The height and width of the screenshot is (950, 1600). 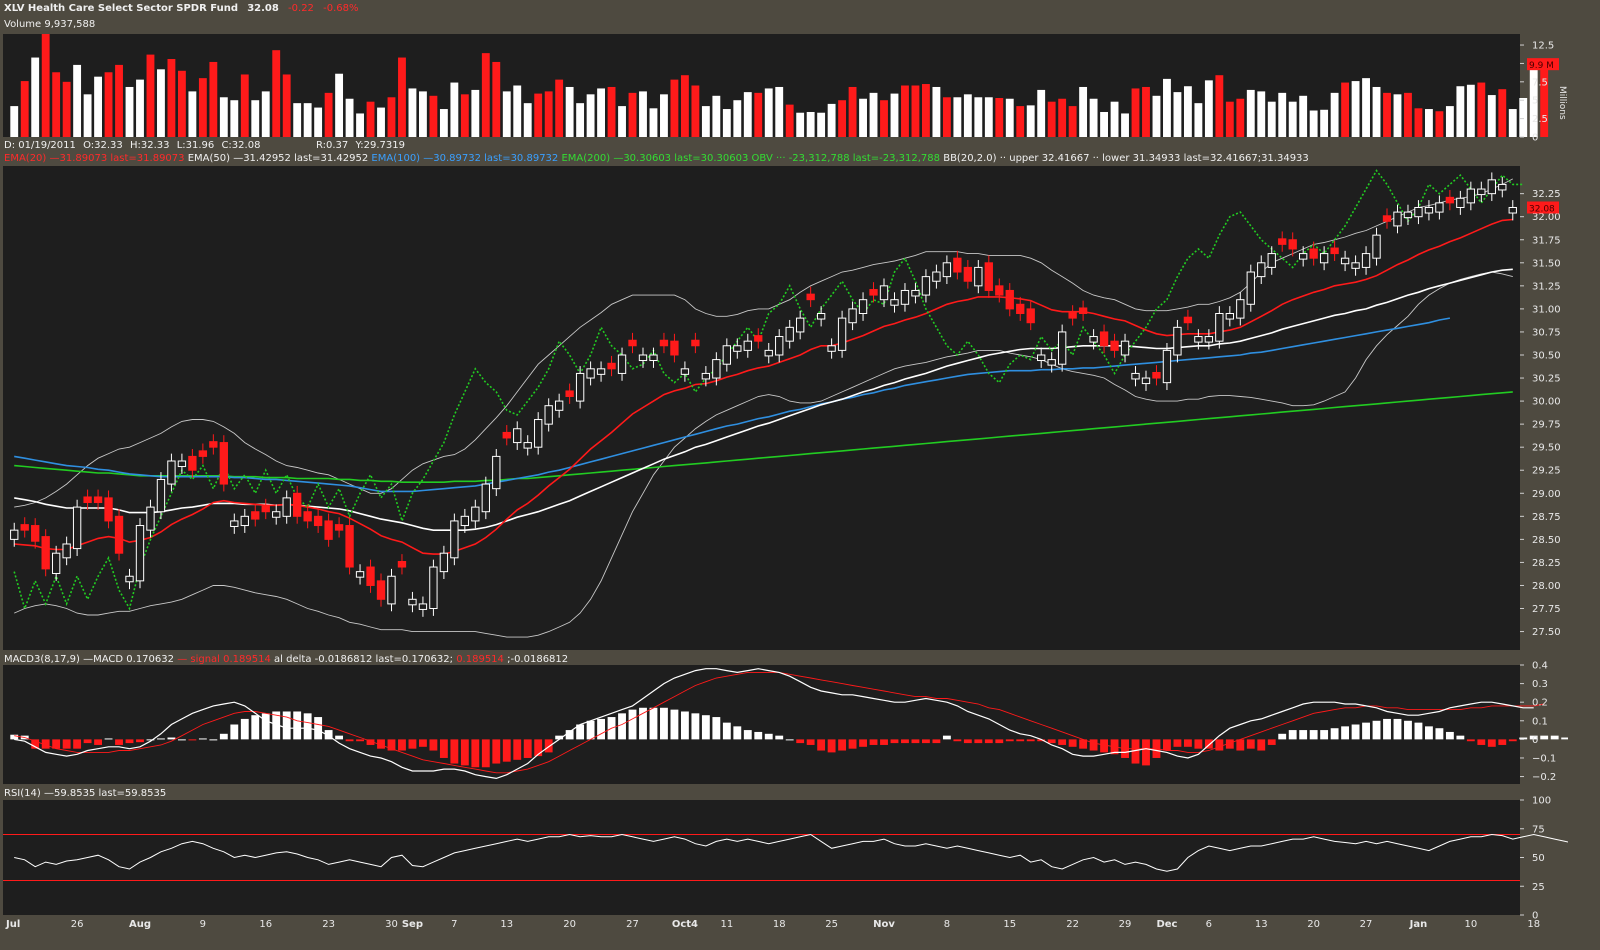 I want to click on y-tick-label: 29.50, so click(x=1546, y=448).